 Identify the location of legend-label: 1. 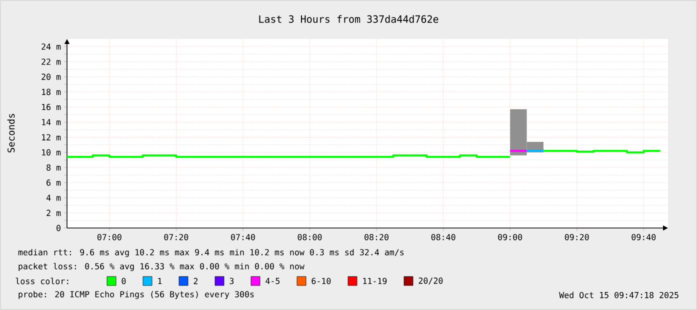
(160, 281).